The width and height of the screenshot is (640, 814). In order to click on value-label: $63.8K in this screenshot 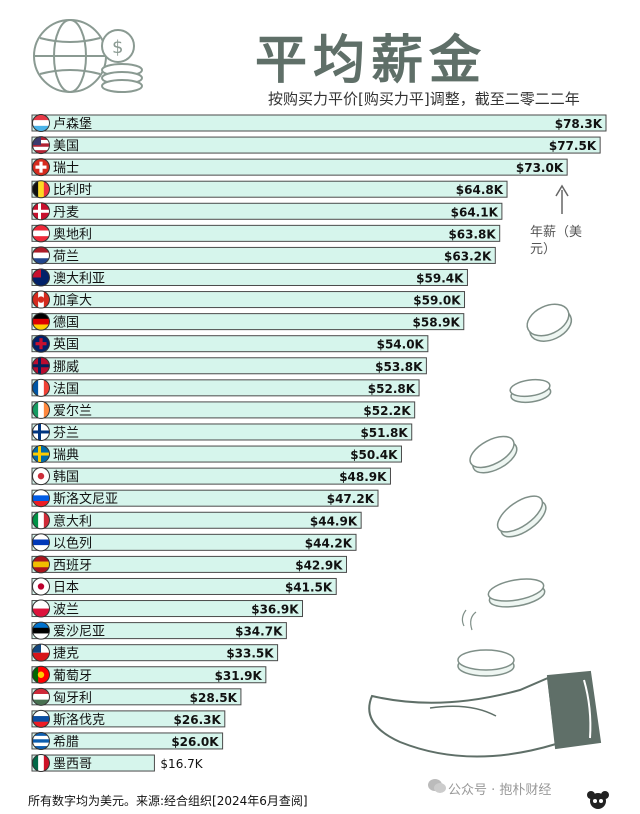, I will do `click(472, 234)`.